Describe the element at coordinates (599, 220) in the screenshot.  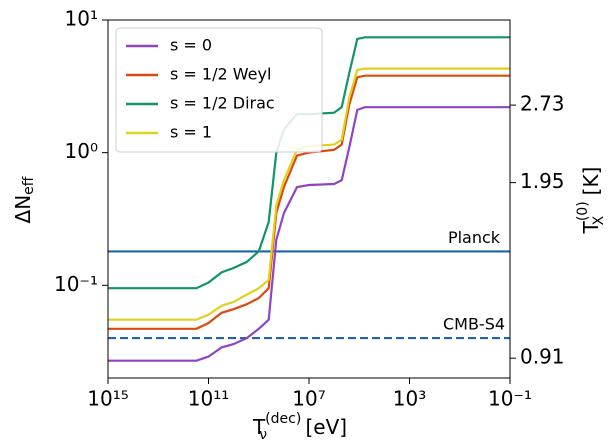
I see `y2-label-sub: X` at that location.